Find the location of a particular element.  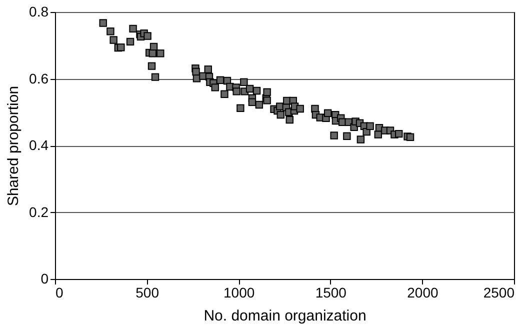

y-tick-label: 0 is located at coordinates (44, 278).